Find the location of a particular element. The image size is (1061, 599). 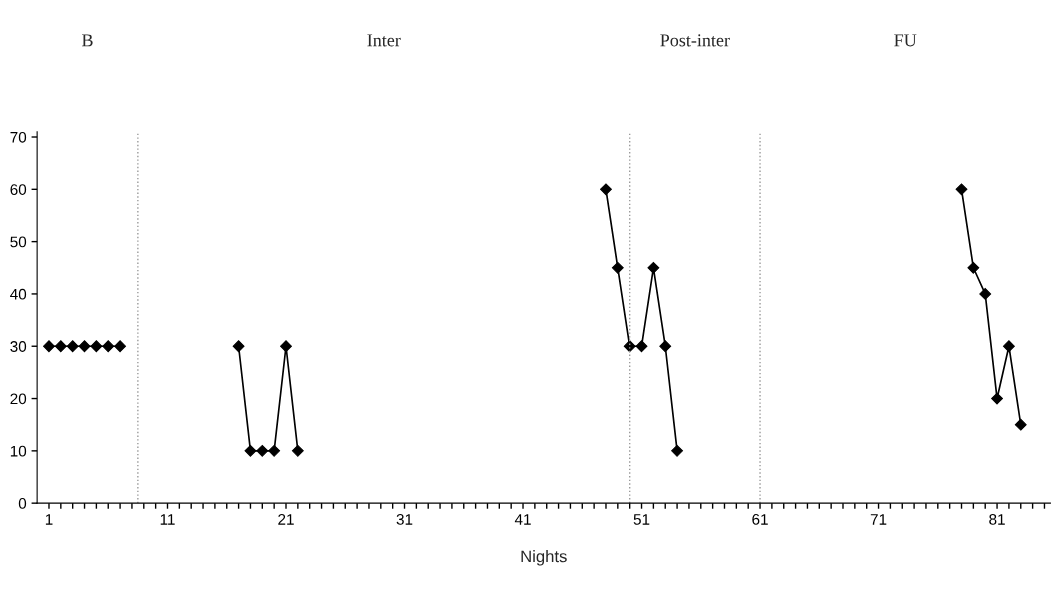

text: B is located at coordinates (87, 40).